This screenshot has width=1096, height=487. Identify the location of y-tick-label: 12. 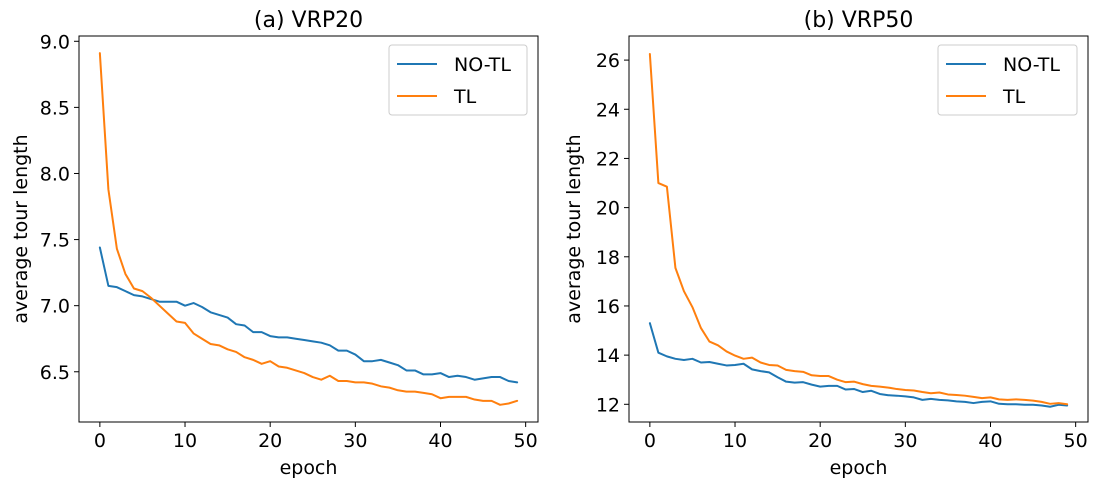
(608, 405).